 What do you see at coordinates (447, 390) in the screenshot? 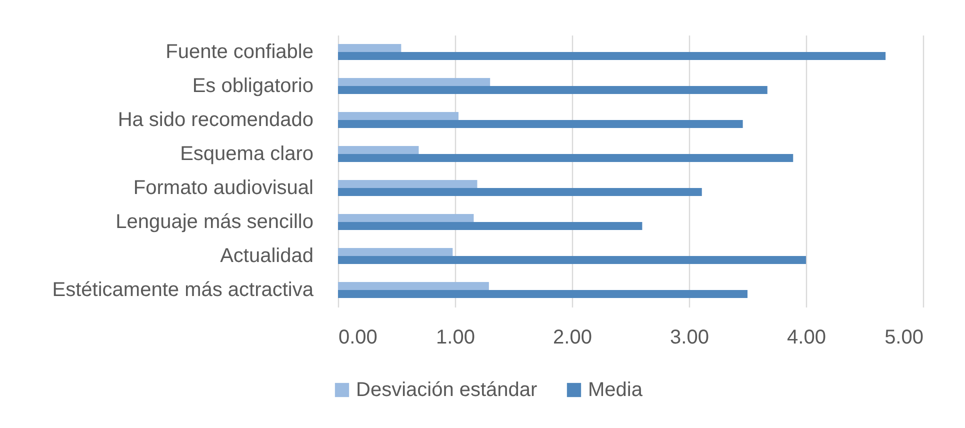
I see `legend-label: Desviación estándar` at bounding box center [447, 390].